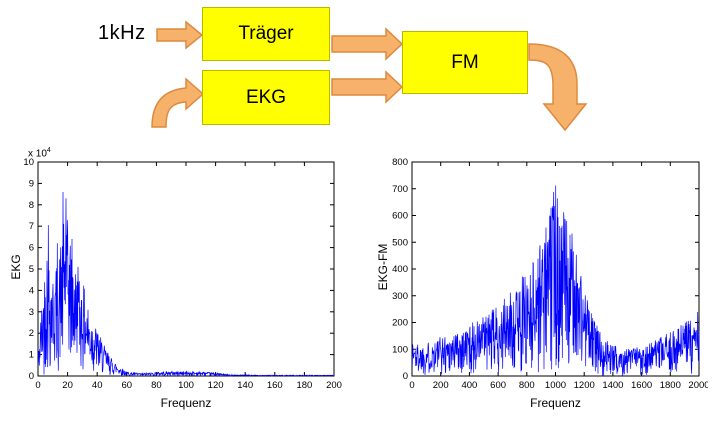 Image resolution: width=714 pixels, height=423 pixels. What do you see at coordinates (39, 153) in the screenshot?
I see `y-axis-multiplier: x 104` at bounding box center [39, 153].